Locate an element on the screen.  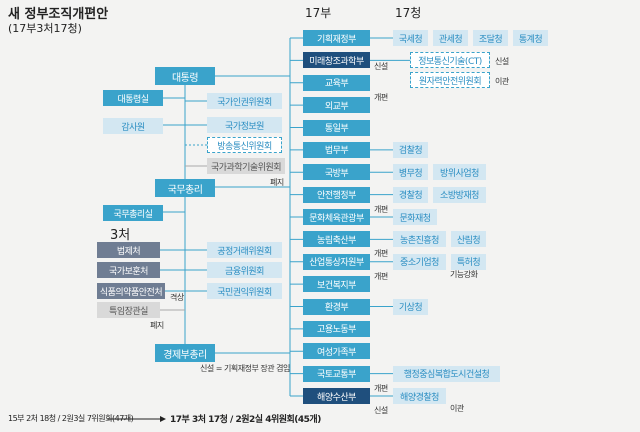
ministry-box: 문화체육관광부 is located at coordinates (336, 217).